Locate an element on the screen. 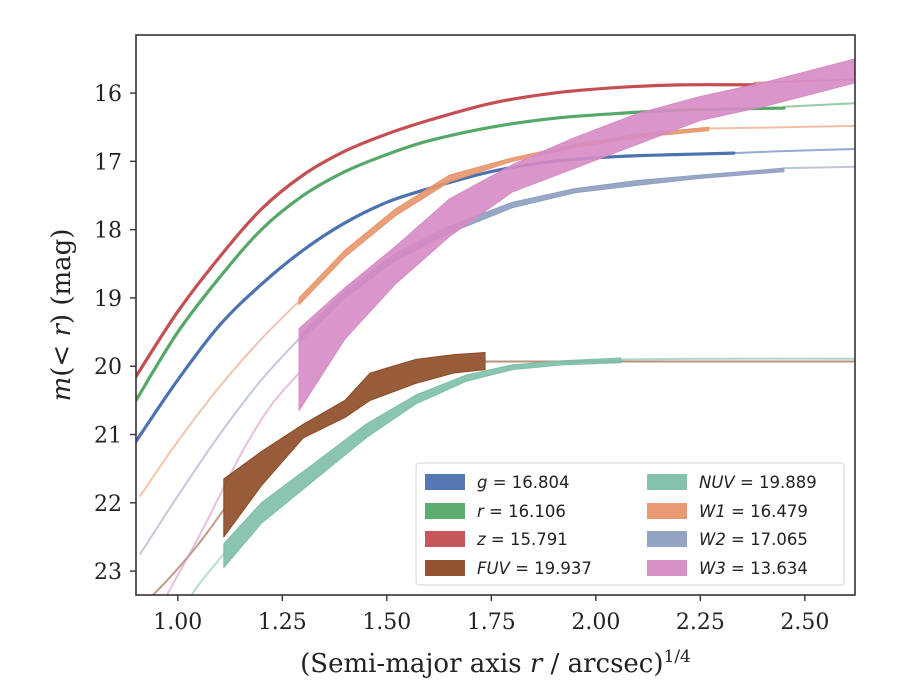  w2-curve-band is located at coordinates (541, 255).